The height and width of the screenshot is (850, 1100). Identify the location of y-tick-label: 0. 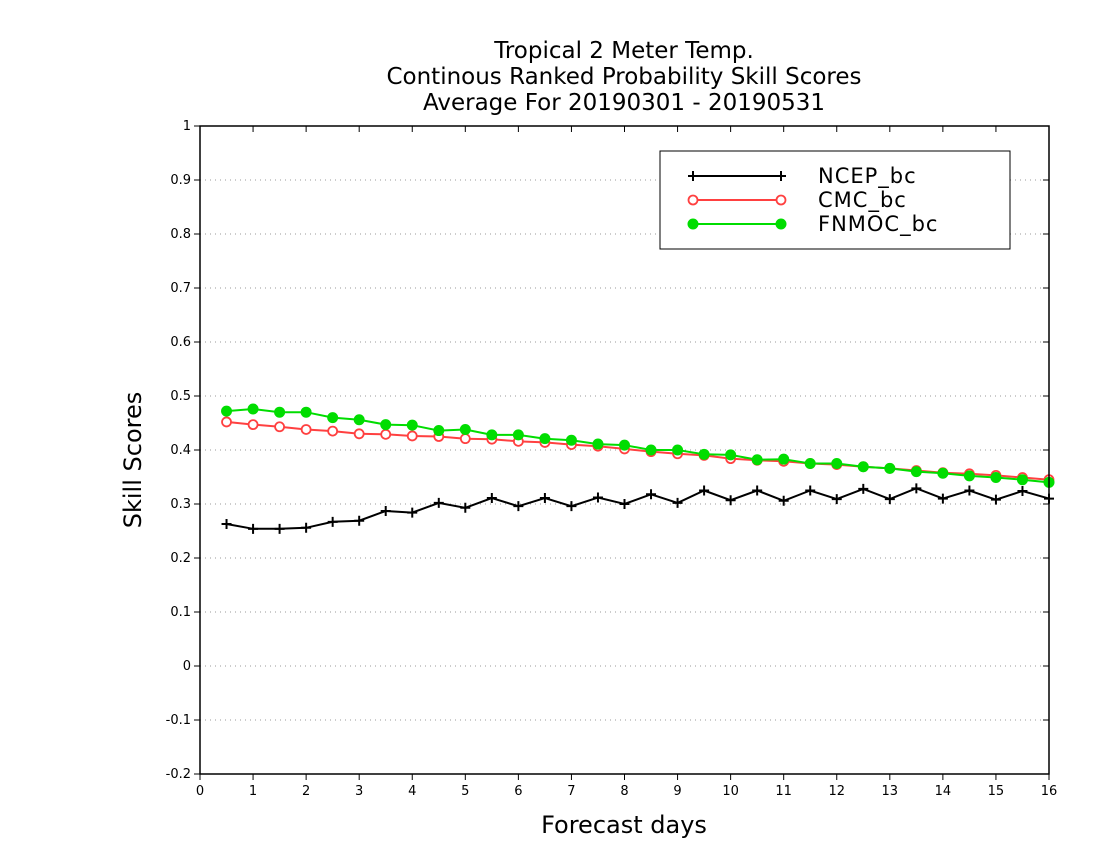
(187, 666).